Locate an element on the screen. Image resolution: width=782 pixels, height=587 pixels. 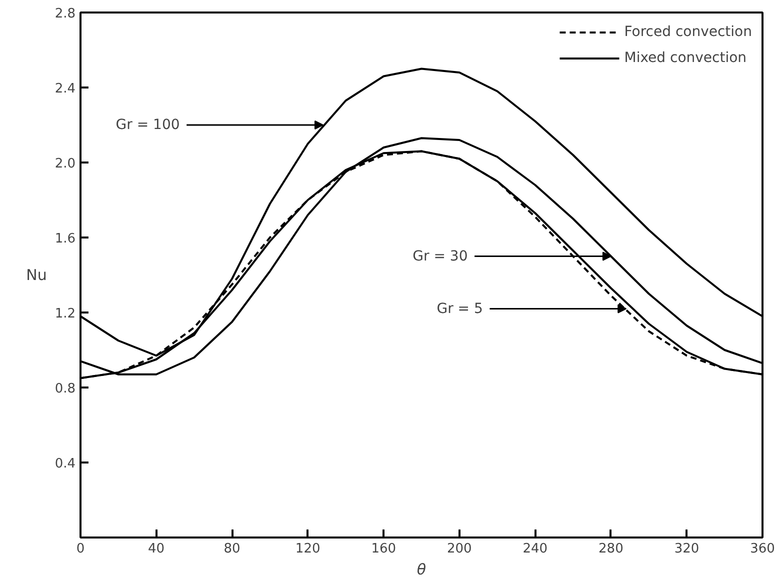
y-tick-label: 1.2 is located at coordinates (65, 314).